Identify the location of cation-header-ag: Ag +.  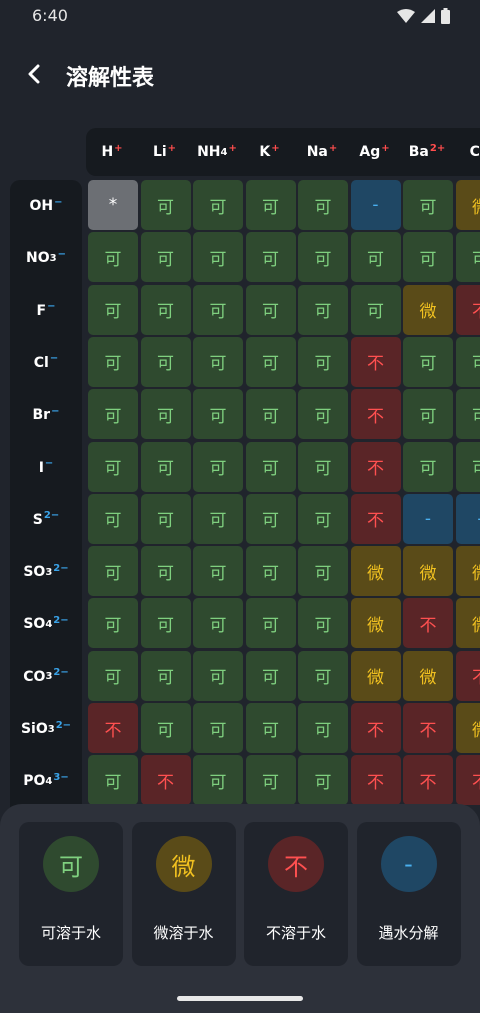
(375, 152).